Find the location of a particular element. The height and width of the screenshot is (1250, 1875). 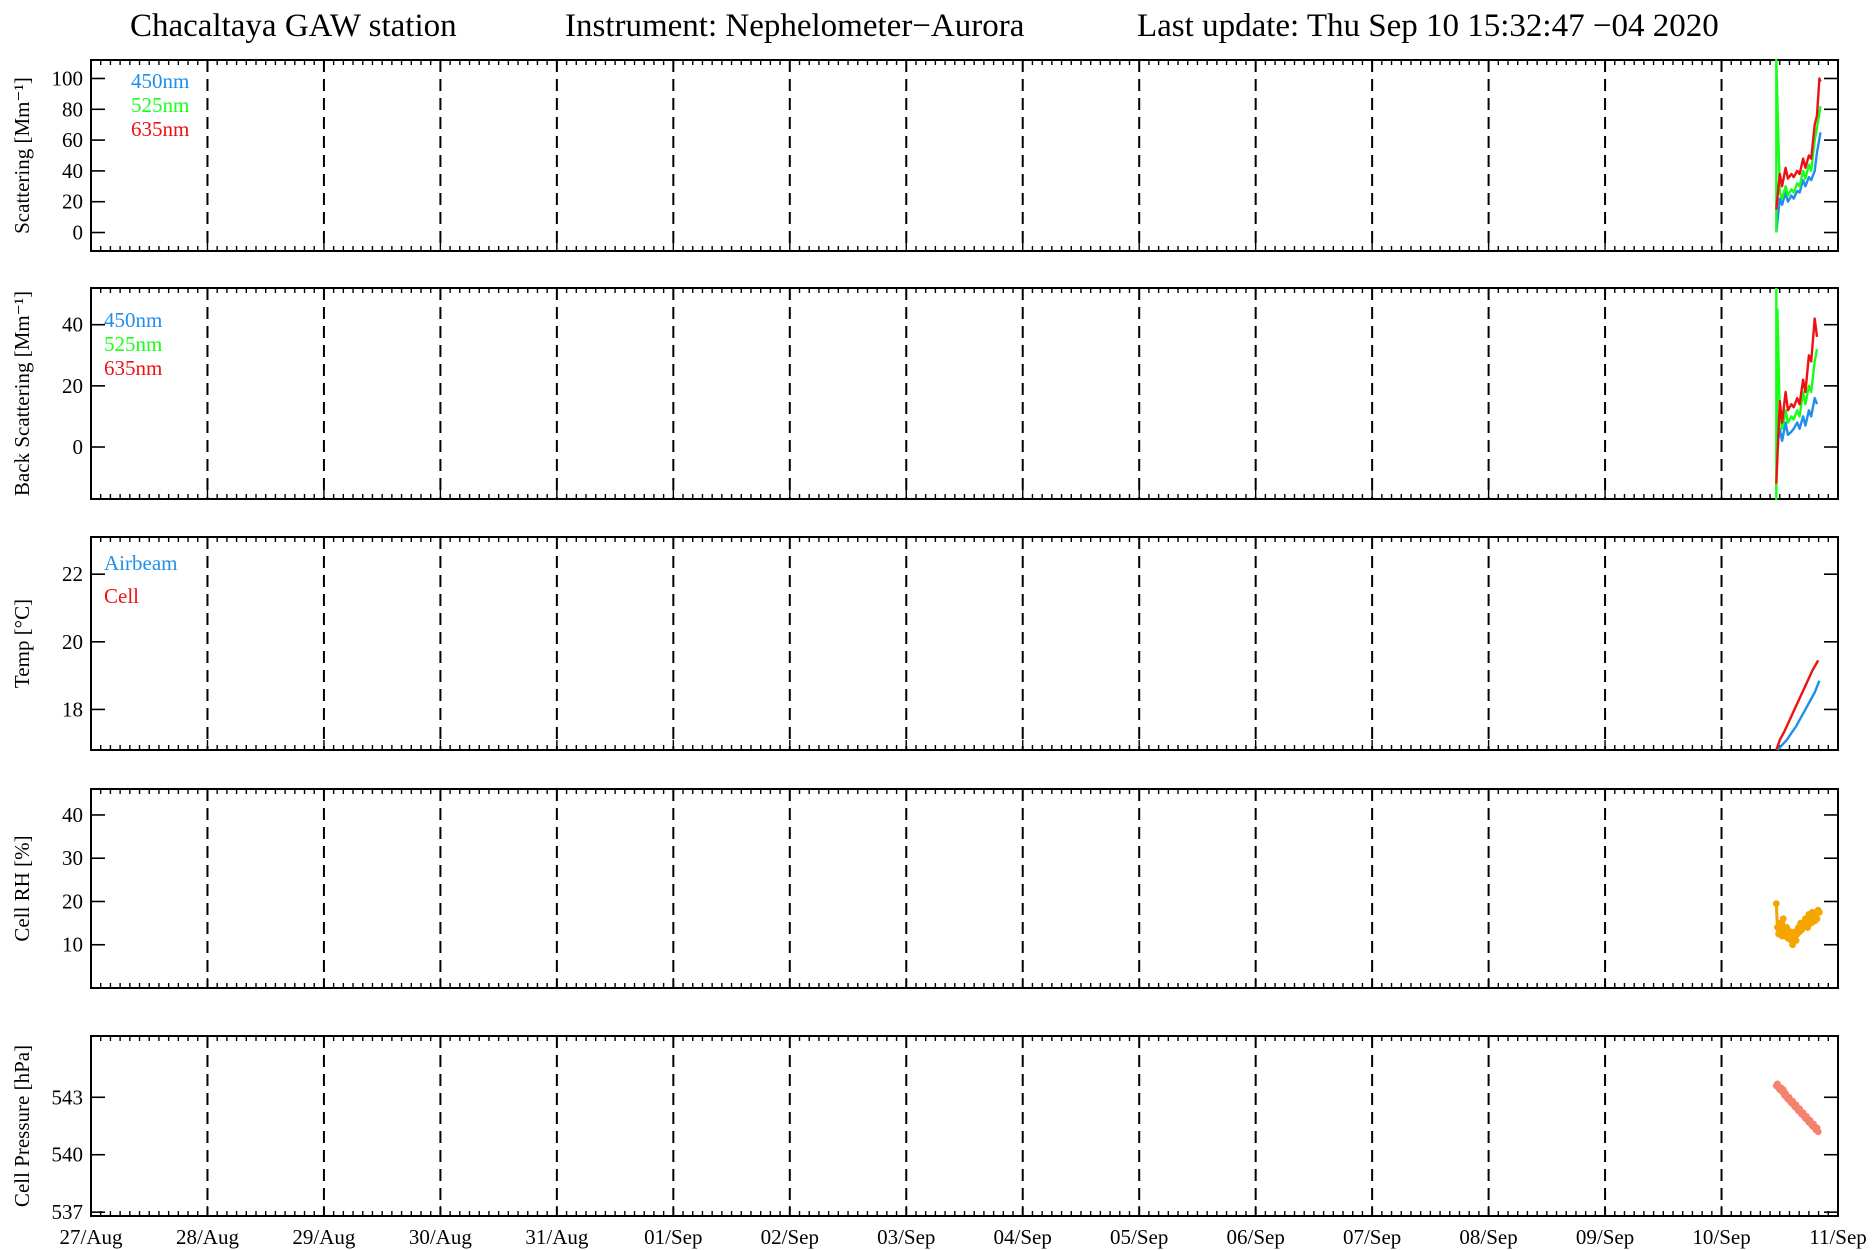

y-tick-label: 543 is located at coordinates (68, 1097).